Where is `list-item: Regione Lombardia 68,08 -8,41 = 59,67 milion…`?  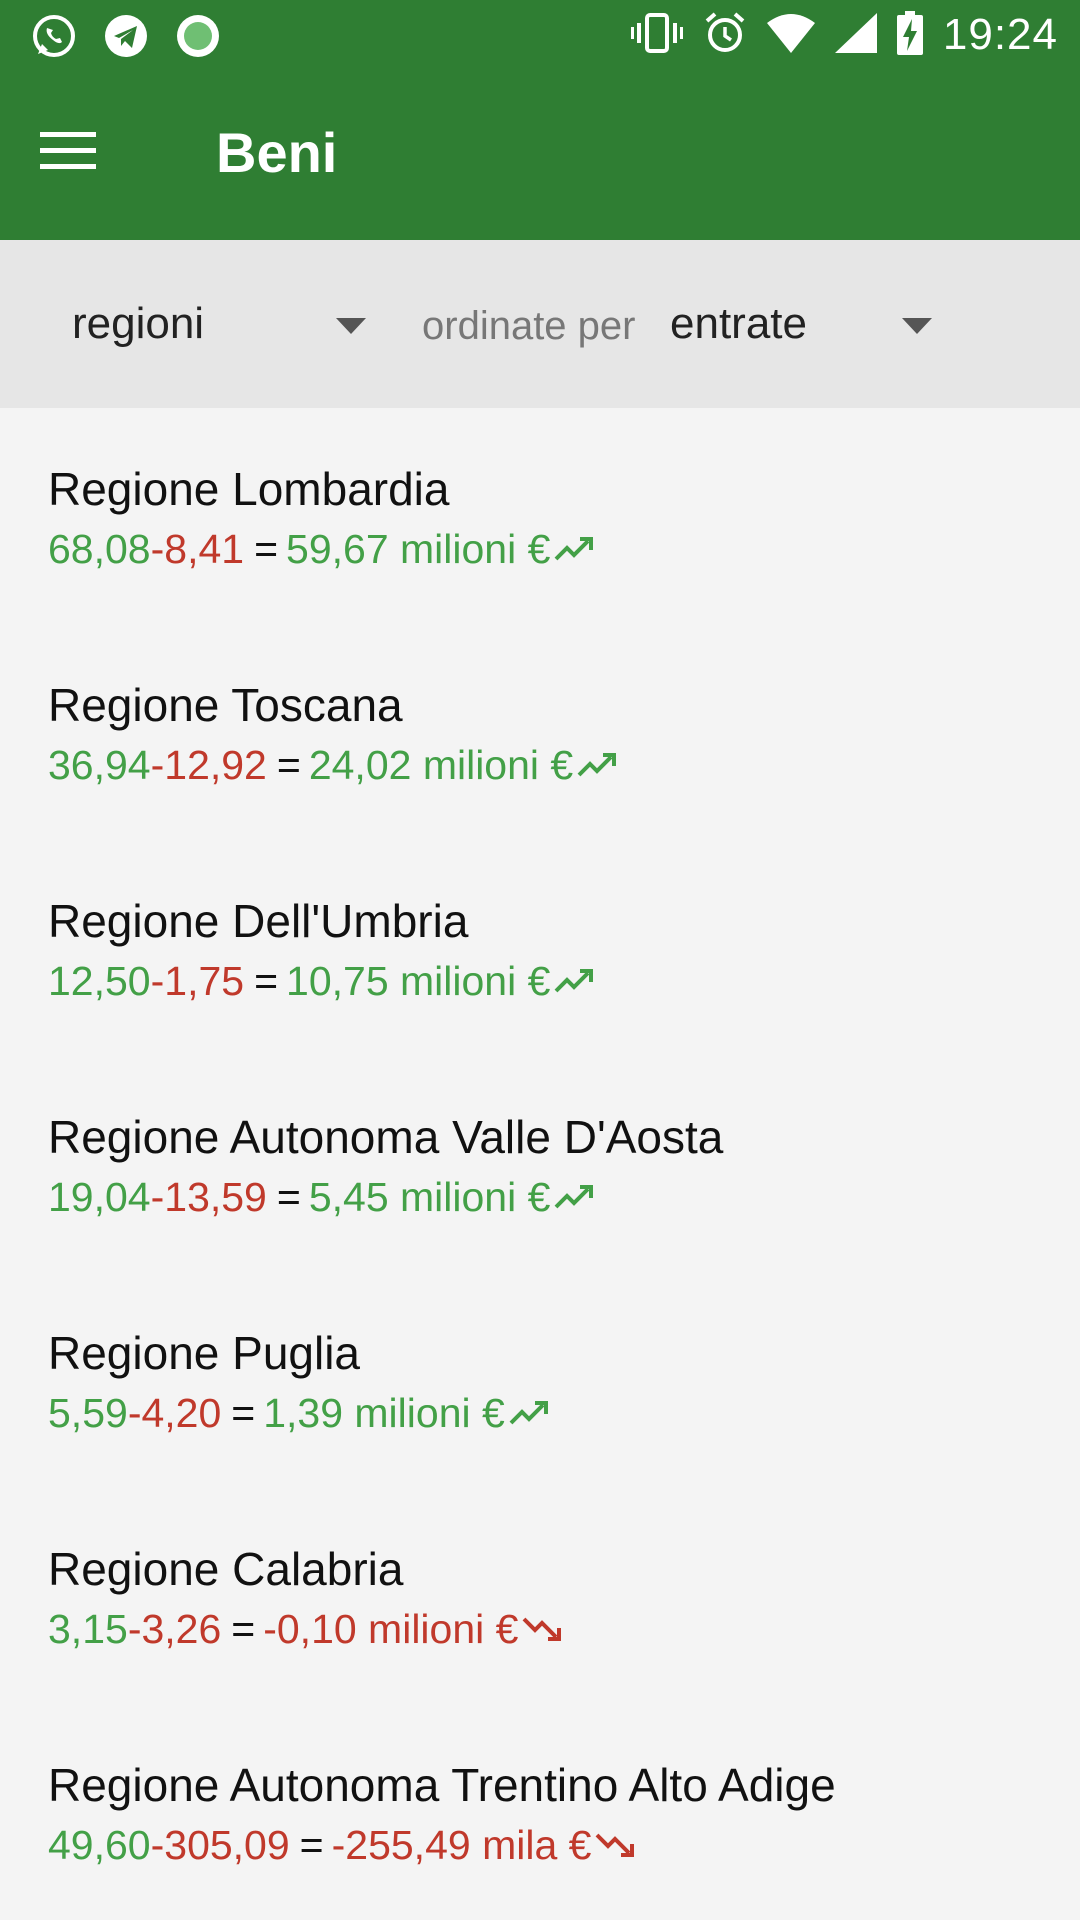
list-item: Regione Lombardia 68,08 -8,41 = 59,67 milion… is located at coordinates (540, 516).